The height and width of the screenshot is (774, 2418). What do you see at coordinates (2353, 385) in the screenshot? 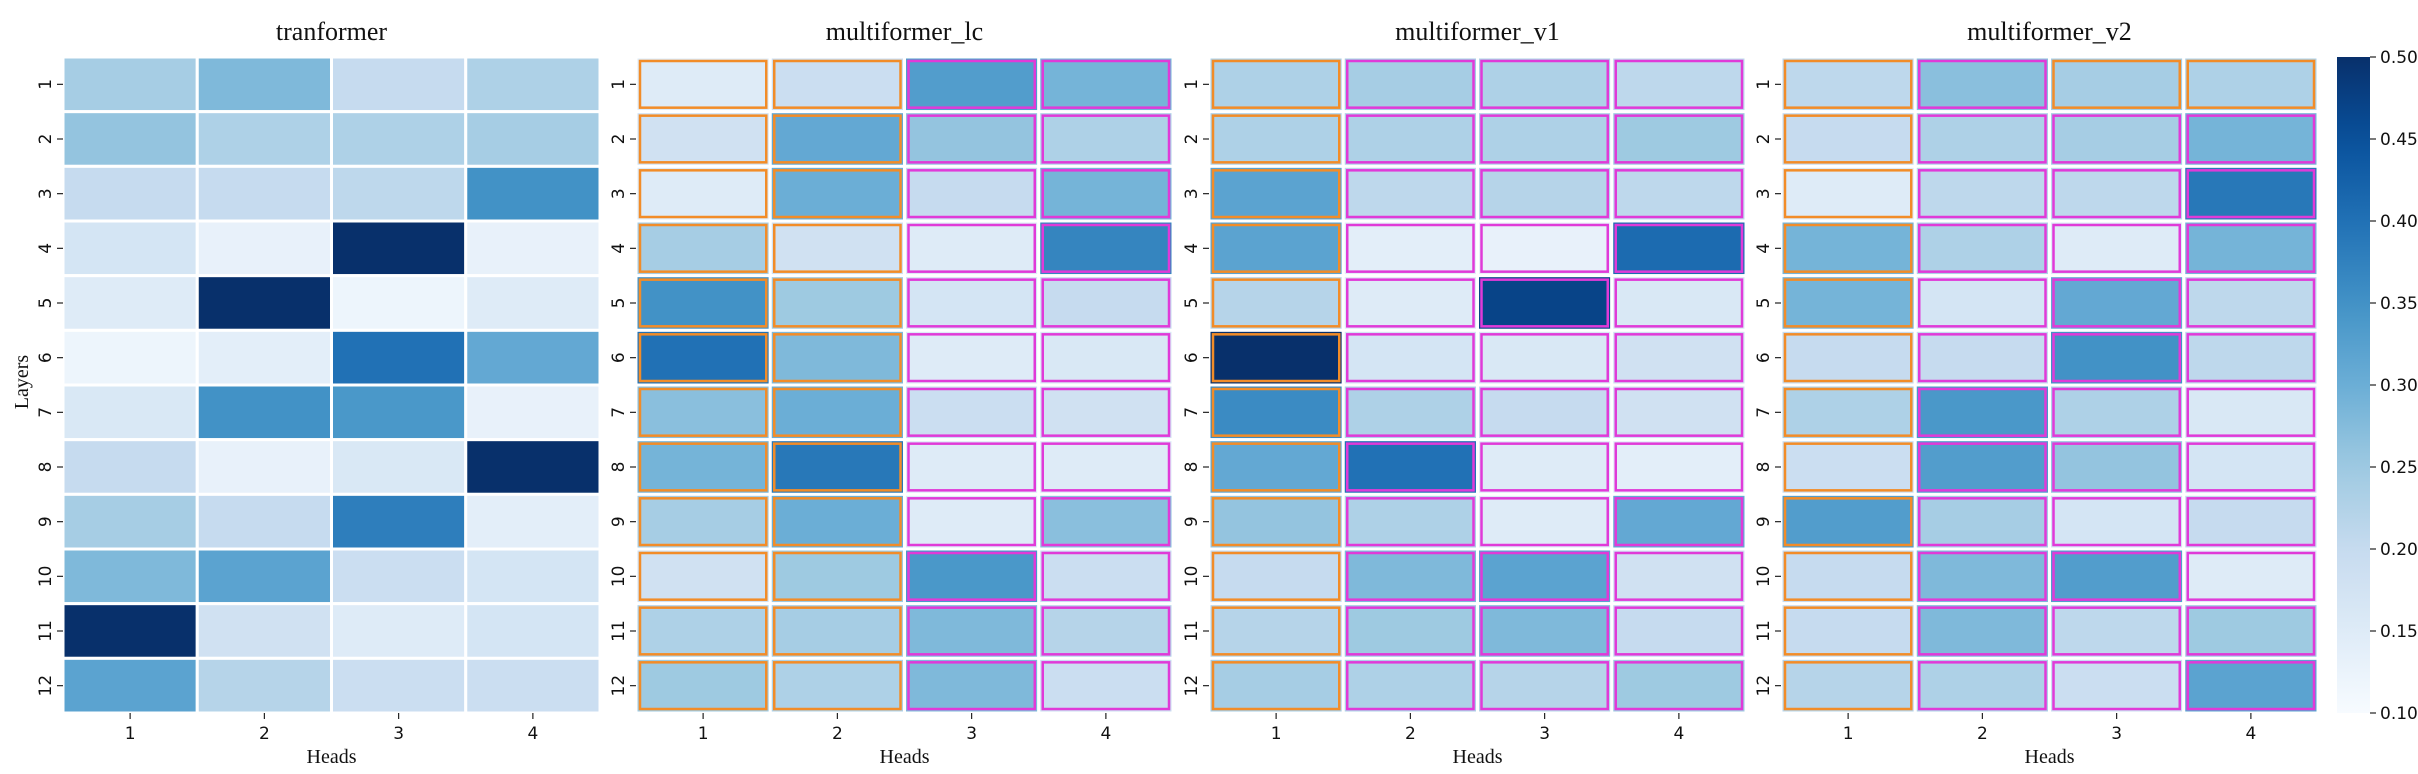
I see `colorbar-gradient` at bounding box center [2353, 385].